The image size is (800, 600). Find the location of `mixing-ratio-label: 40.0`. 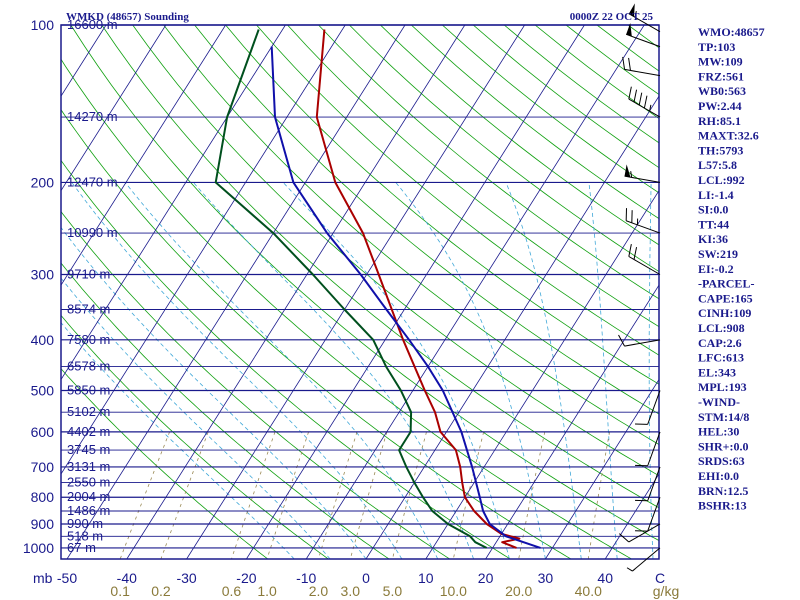

mixing-ratio-label: 40.0 is located at coordinates (588, 591).